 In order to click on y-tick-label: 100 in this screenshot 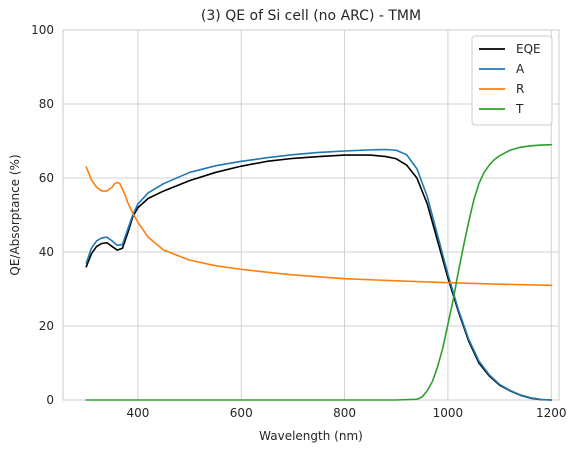, I will do `click(42, 30)`.